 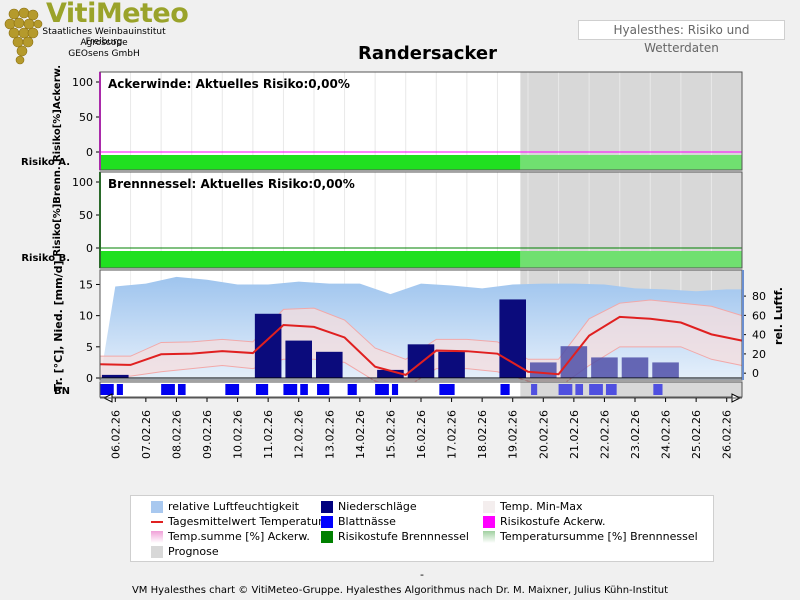 What do you see at coordinates (696, 434) in the screenshot?
I see `date-tick-label: 25.02.26` at bounding box center [696, 434].